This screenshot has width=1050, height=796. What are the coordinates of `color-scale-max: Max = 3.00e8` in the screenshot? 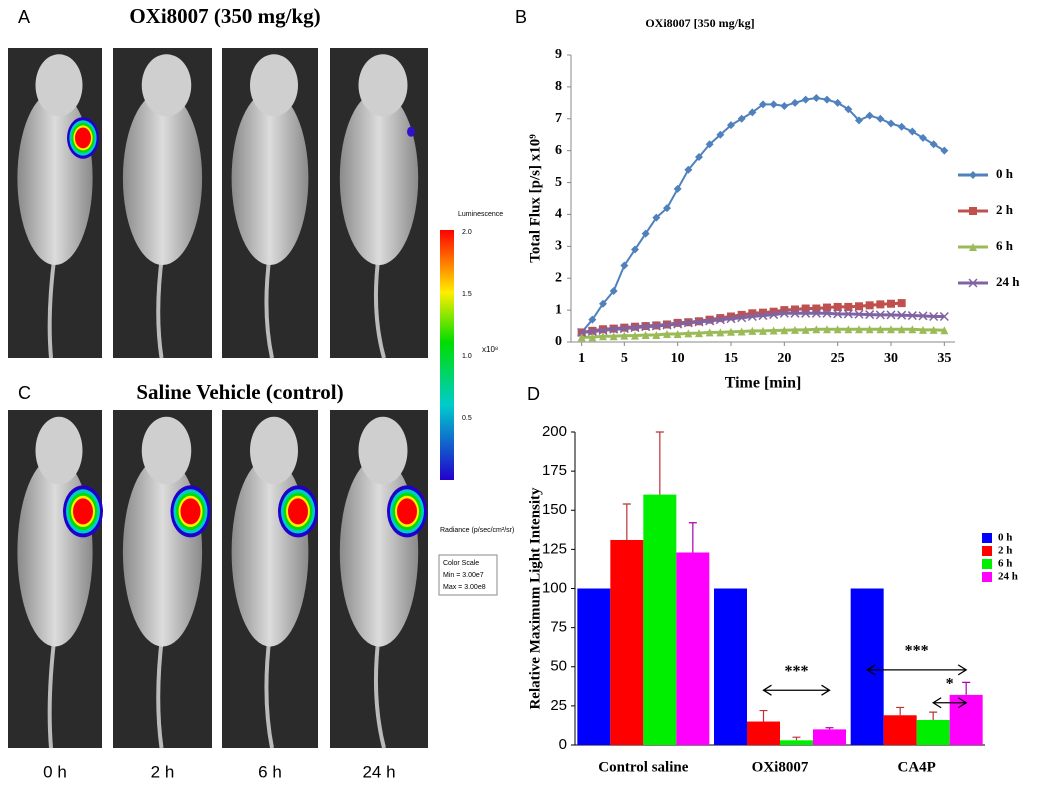 It's located at (464, 587).